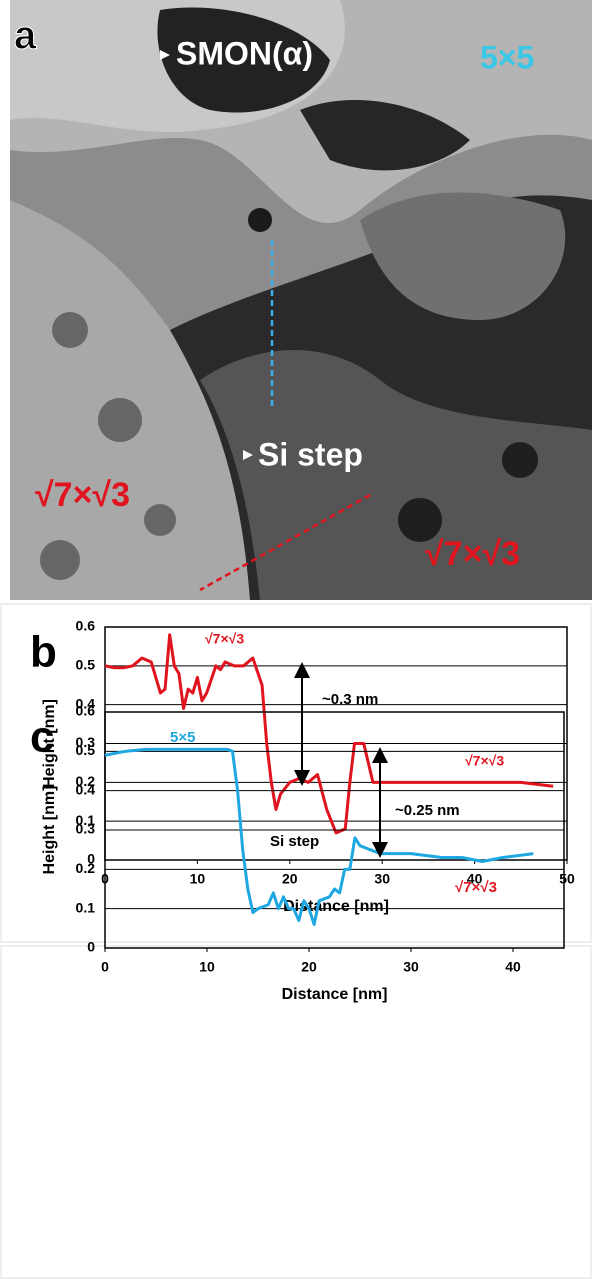 The width and height of the screenshot is (592, 1279). I want to click on x-tick-label: 50, so click(567, 879).